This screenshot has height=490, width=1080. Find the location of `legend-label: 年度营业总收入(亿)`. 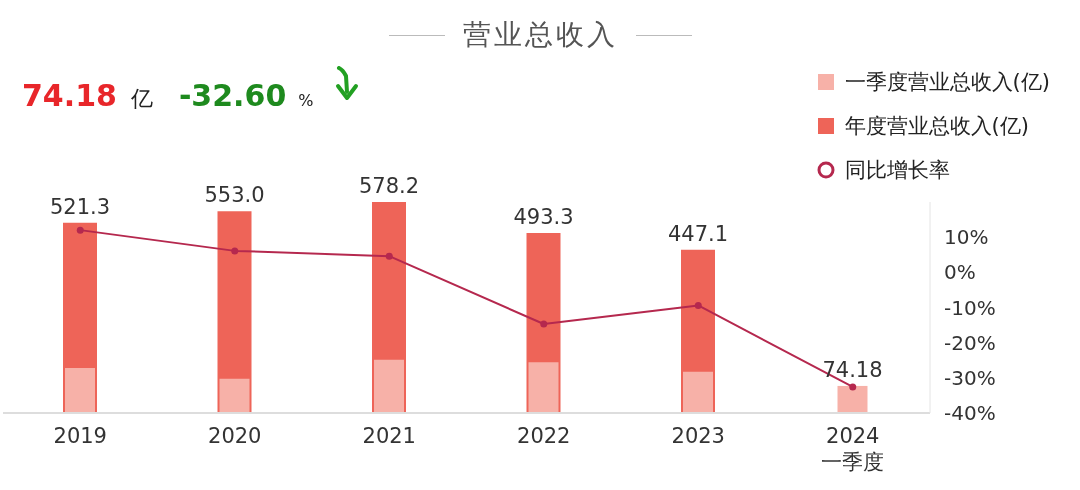

legend-label: 年度营业总收入(亿) is located at coordinates (936, 126).